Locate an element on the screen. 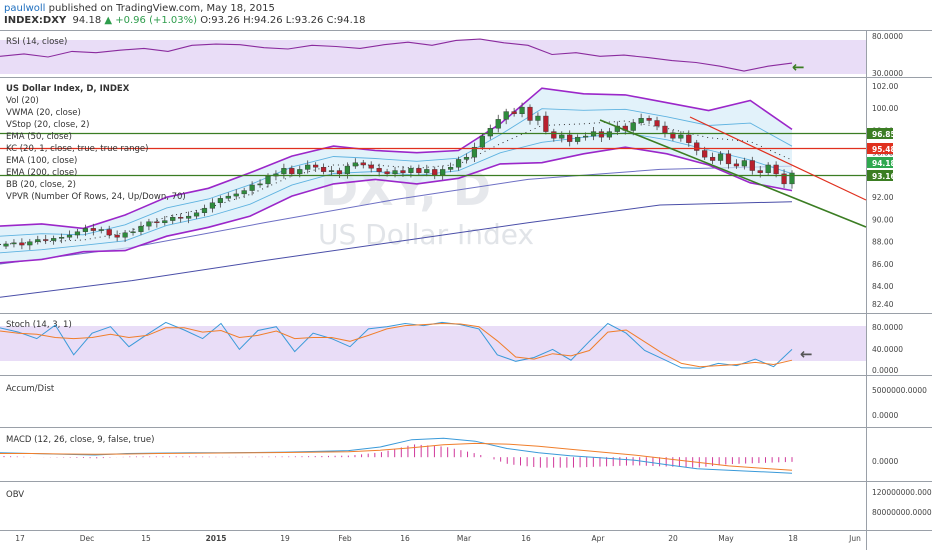  stoch-band is located at coordinates (433, 343).